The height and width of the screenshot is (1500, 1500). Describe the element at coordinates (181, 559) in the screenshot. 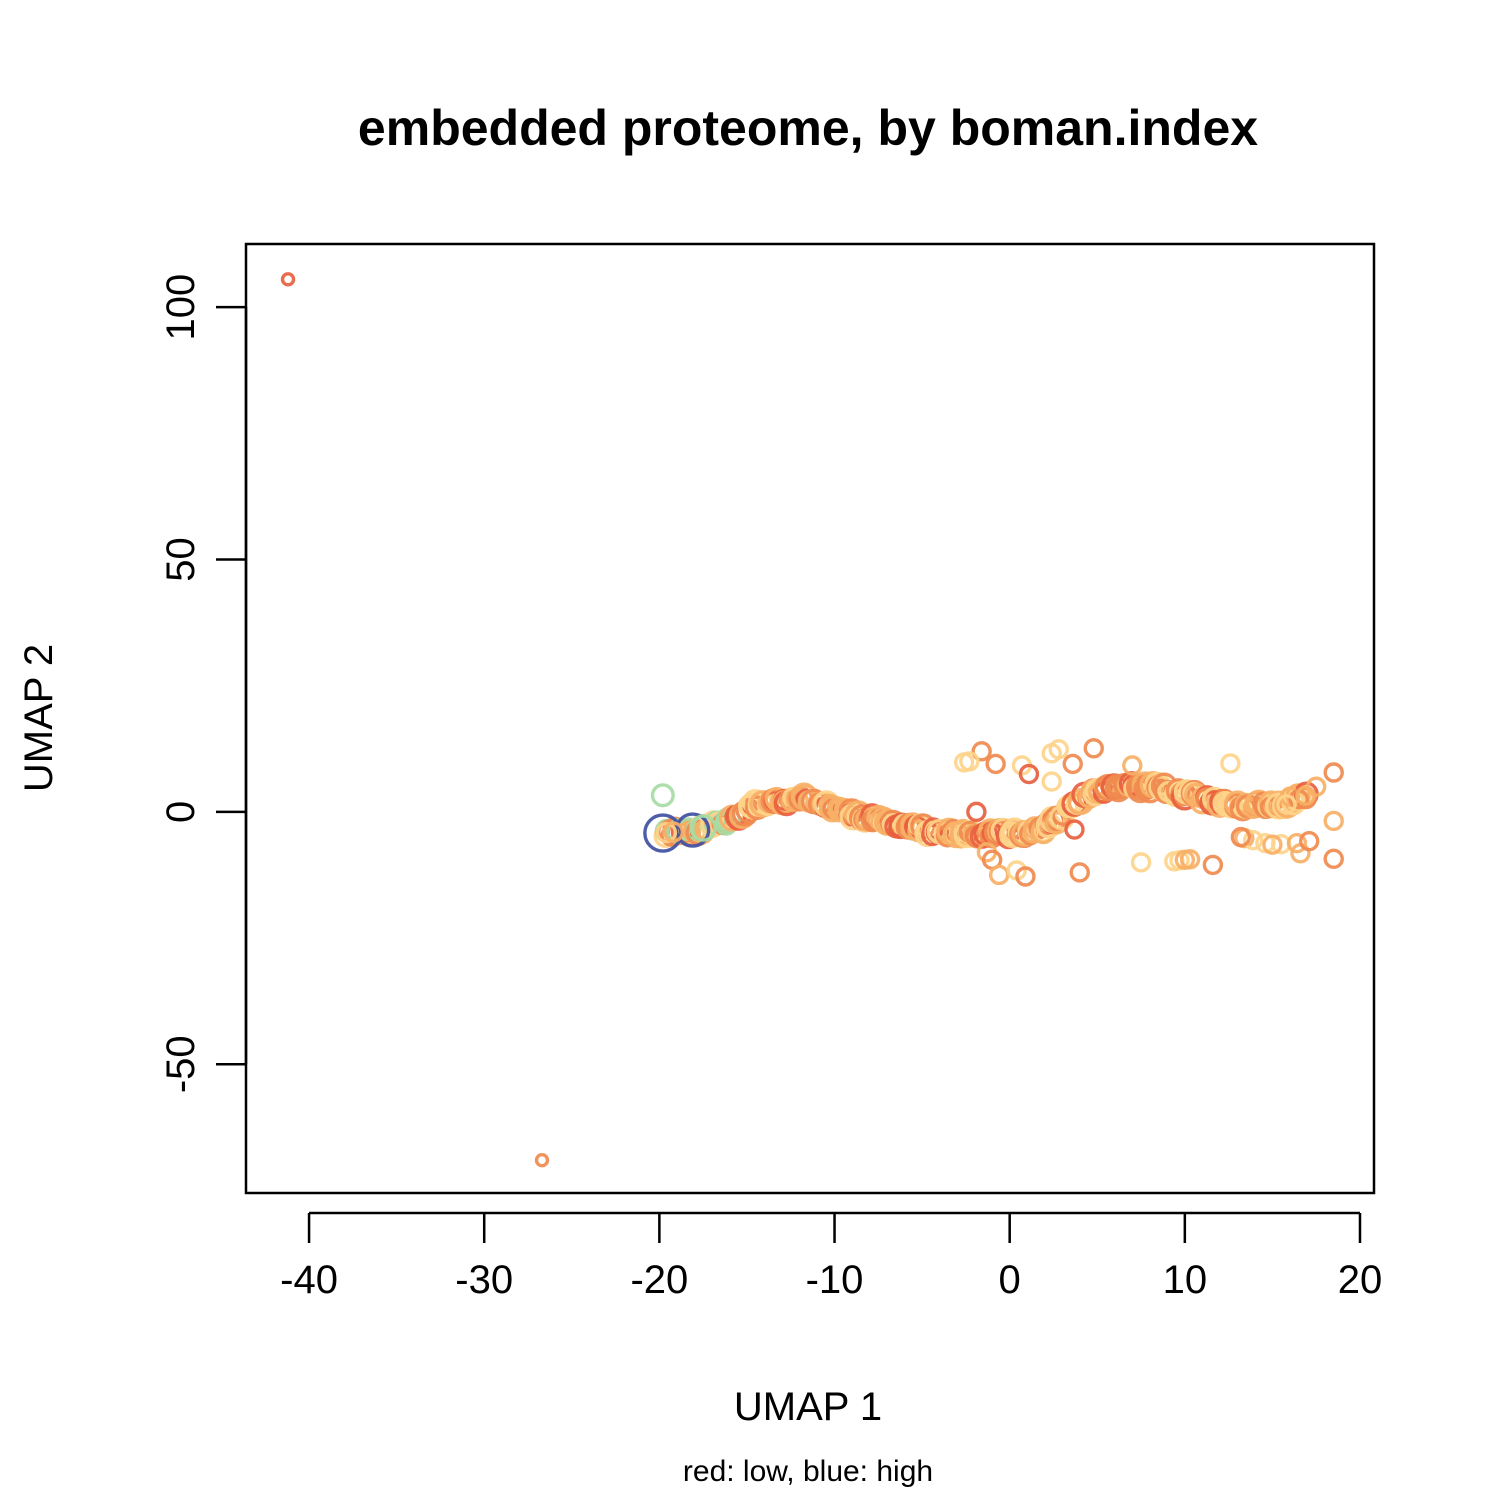

I see `y-tick-label: 50` at that location.